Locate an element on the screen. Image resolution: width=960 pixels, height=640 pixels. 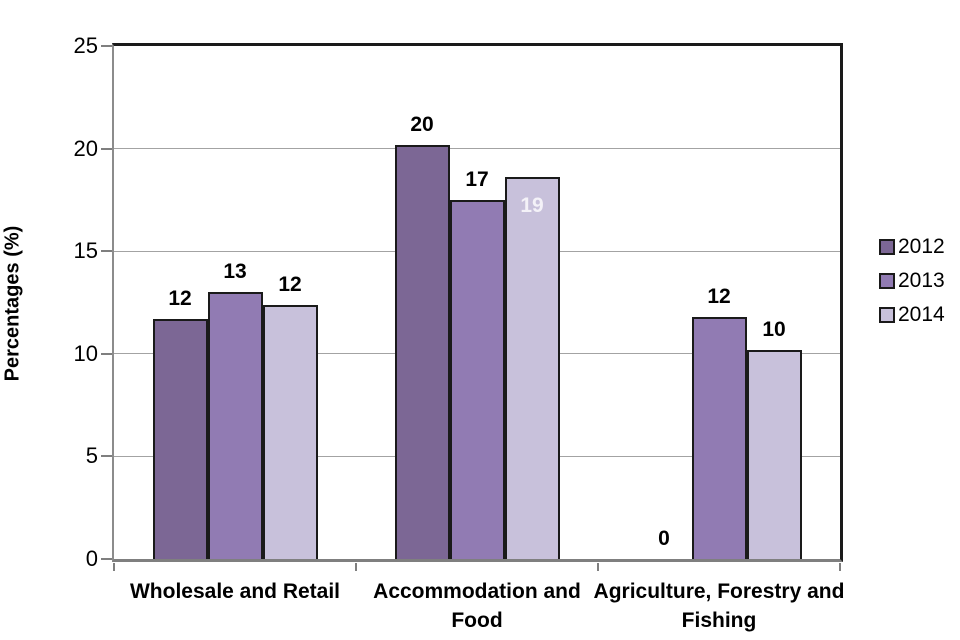
legend-swatch-2014 is located at coordinates (887, 315).